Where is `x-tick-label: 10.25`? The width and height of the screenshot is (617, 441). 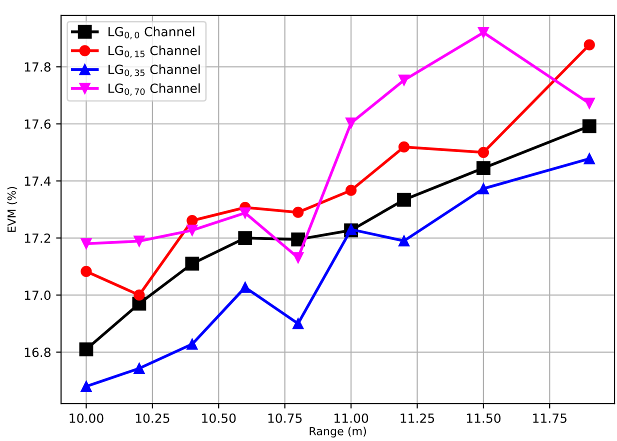
x-tick-label: 10.25 is located at coordinates (153, 418).